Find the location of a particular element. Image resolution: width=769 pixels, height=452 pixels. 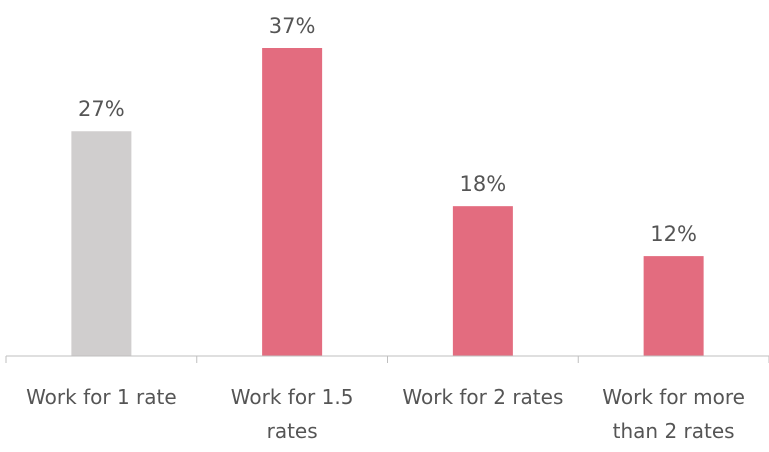

category-label-2: Work for 1.5 rates is located at coordinates (292, 414).